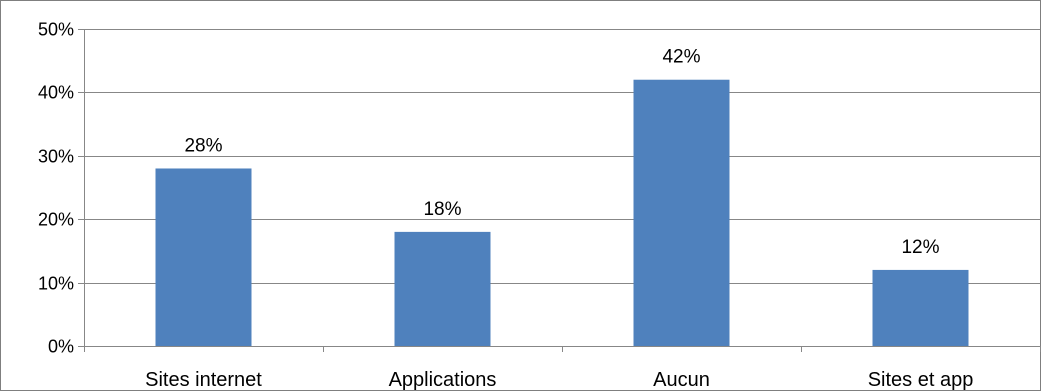 This screenshot has height=392, width=1041. Describe the element at coordinates (203, 257) in the screenshot. I see `bar-sites-internet` at that location.